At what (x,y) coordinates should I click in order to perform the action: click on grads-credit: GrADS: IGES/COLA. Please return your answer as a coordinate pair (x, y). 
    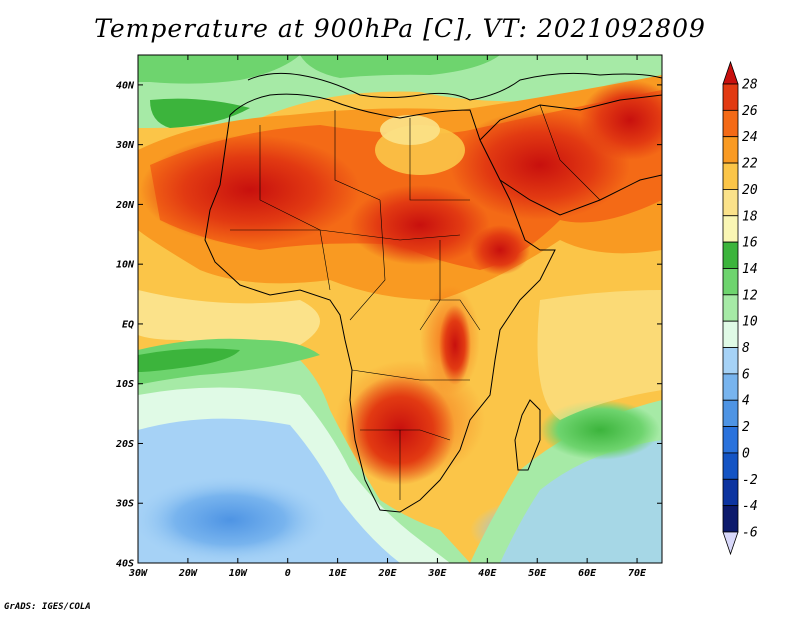
    Looking at the image, I should click on (47, 607).